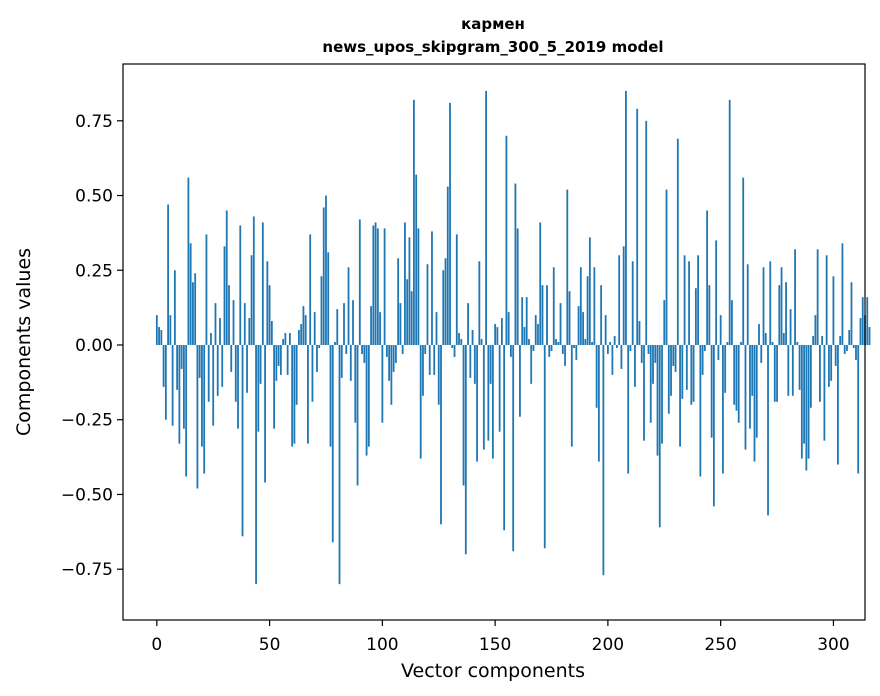  What do you see at coordinates (495, 645) in the screenshot?
I see `x-tick-label: 150` at bounding box center [495, 645].